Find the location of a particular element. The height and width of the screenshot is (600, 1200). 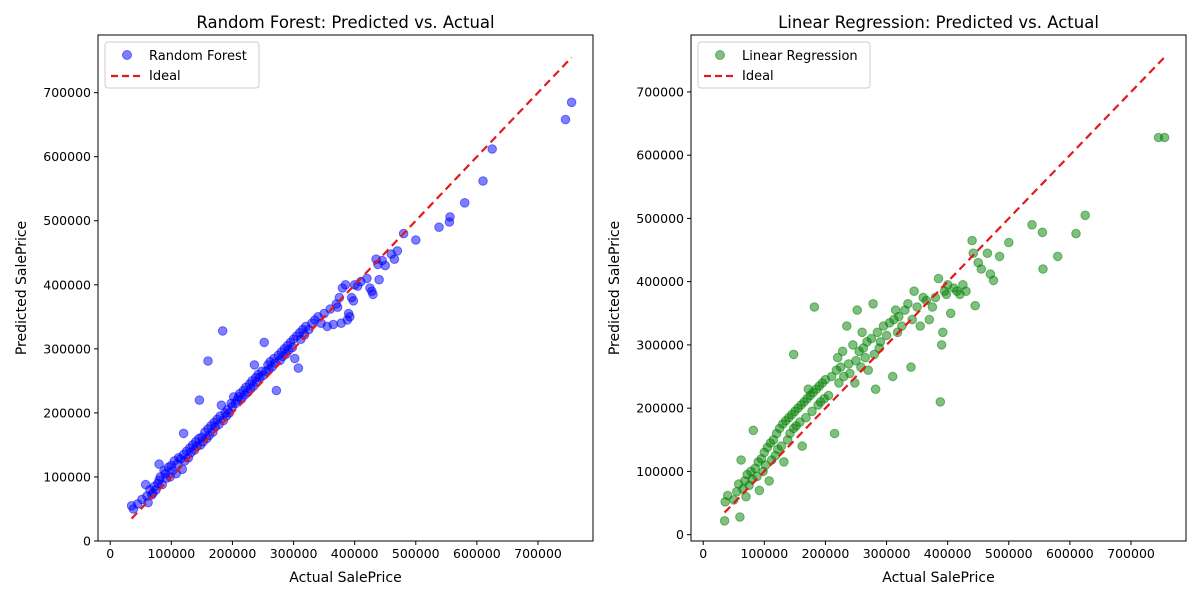

x-tick-label: 500000 is located at coordinates (1009, 553).